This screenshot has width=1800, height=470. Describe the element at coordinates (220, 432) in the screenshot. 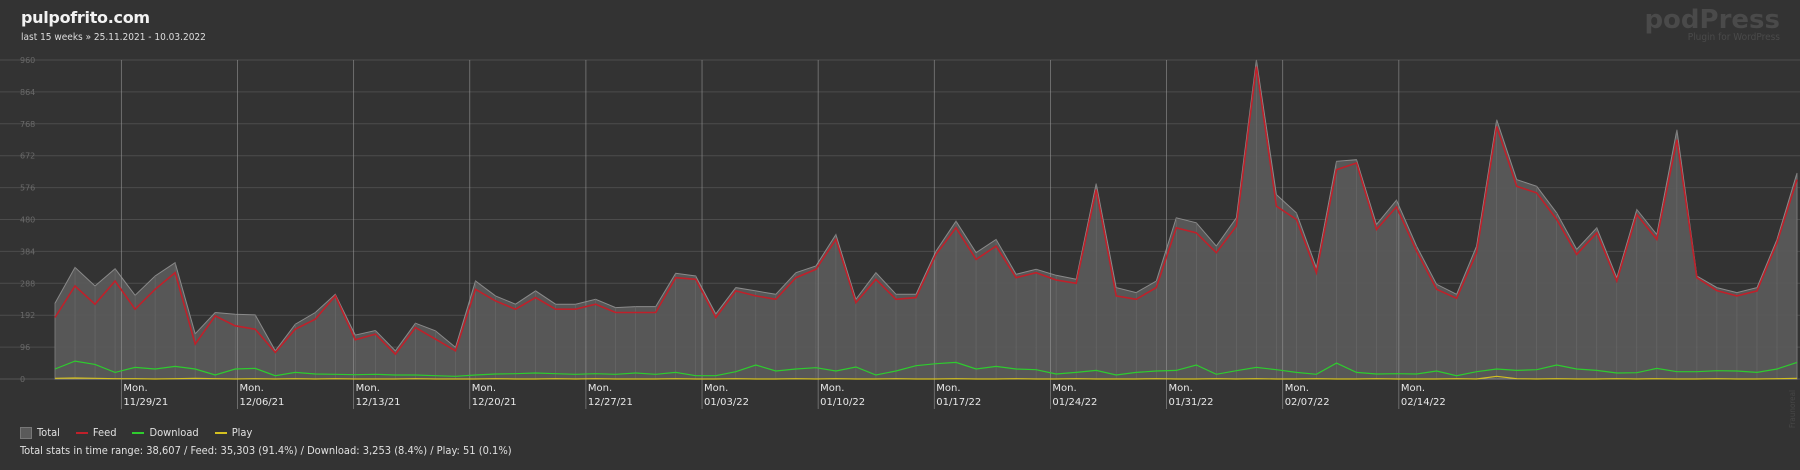

I see `play-swatch-icon` at that location.